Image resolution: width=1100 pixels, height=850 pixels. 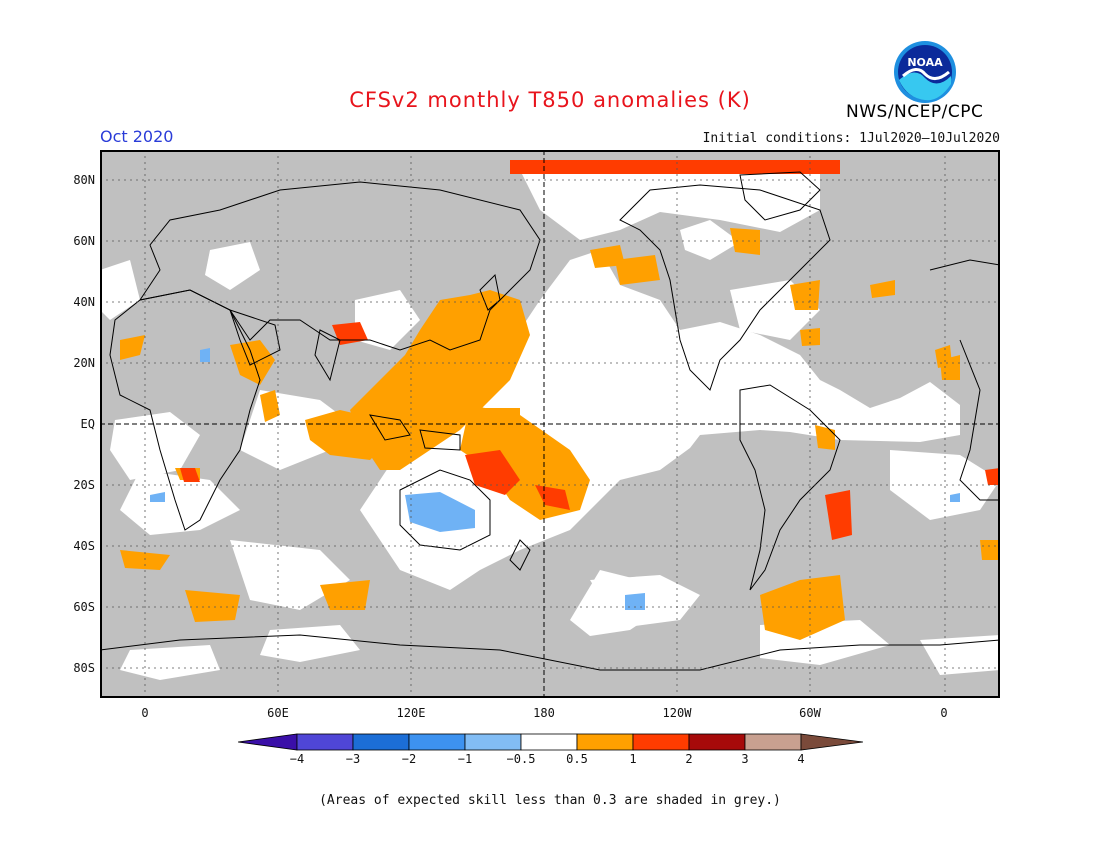 What do you see at coordinates (278, 713) in the screenshot?
I see `lon-label: 60E` at bounding box center [278, 713].